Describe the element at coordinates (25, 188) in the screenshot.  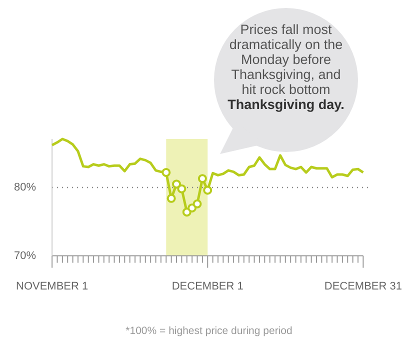
I see `y-tick-label: 80%` at that location.